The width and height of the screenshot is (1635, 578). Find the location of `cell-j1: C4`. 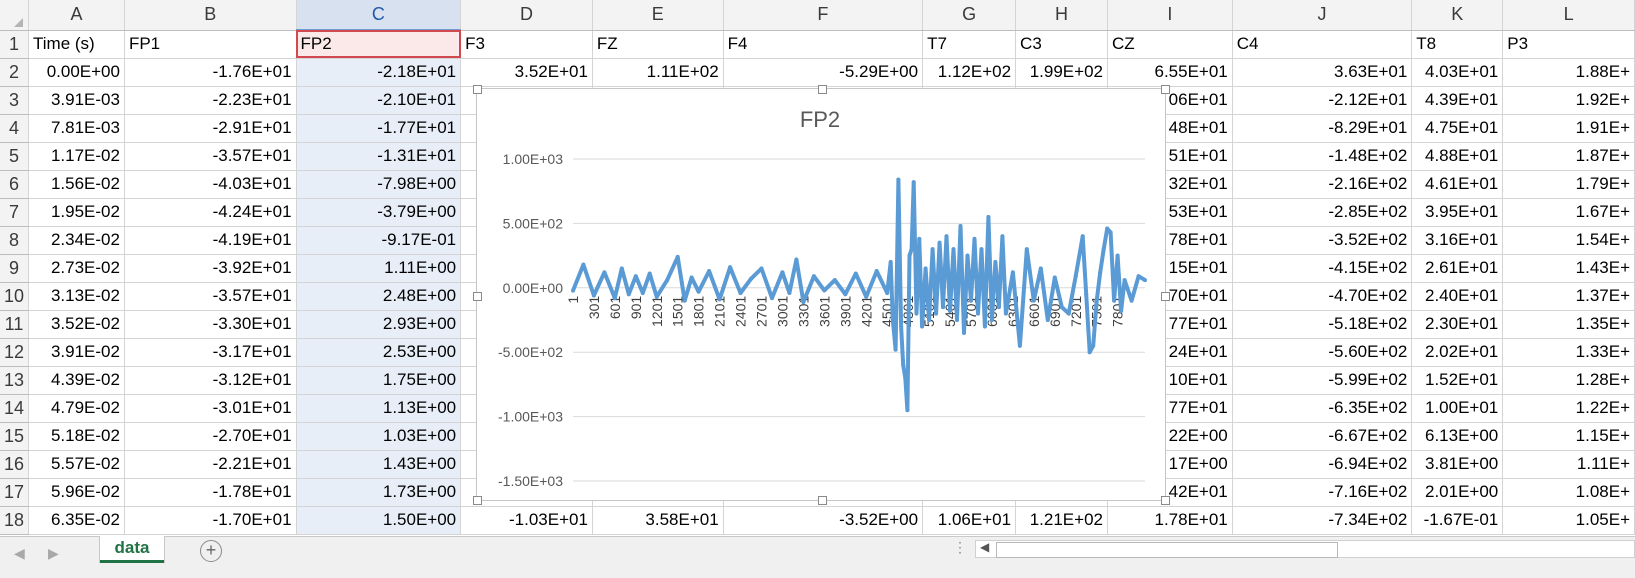

cell-j1: C4 is located at coordinates (1322, 44).